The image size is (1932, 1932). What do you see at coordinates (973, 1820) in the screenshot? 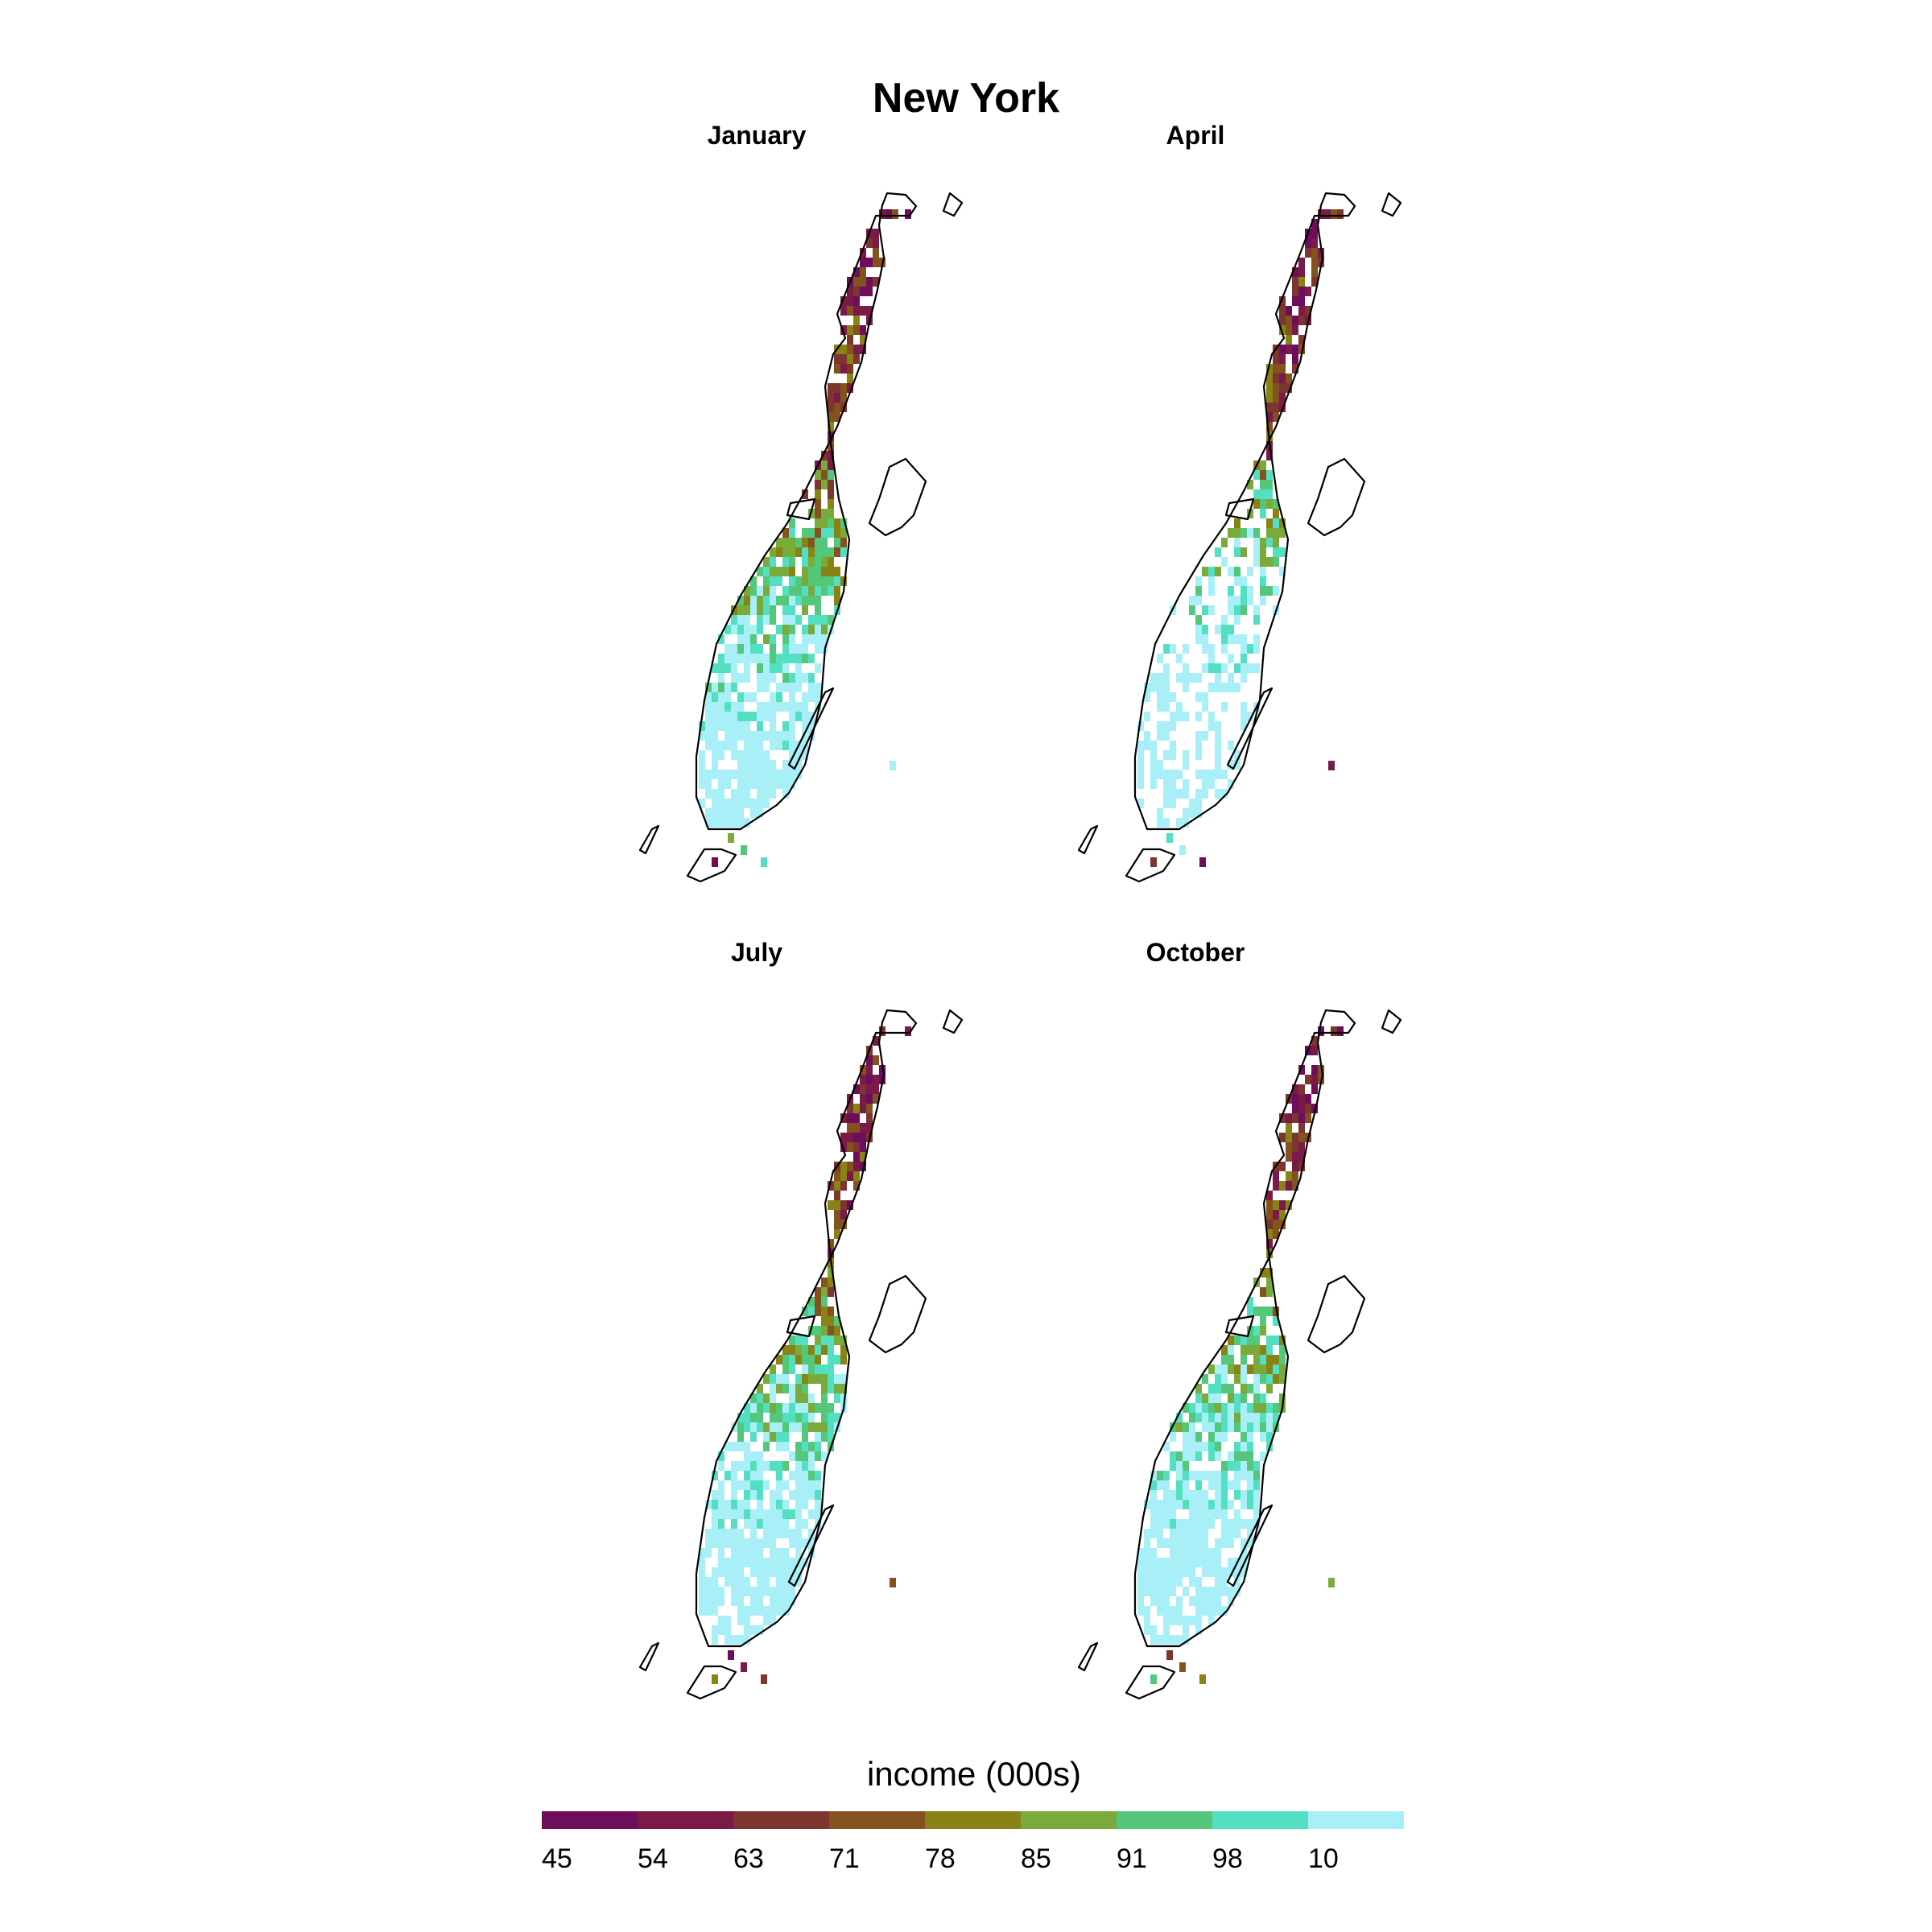
I see `color-legend` at bounding box center [973, 1820].